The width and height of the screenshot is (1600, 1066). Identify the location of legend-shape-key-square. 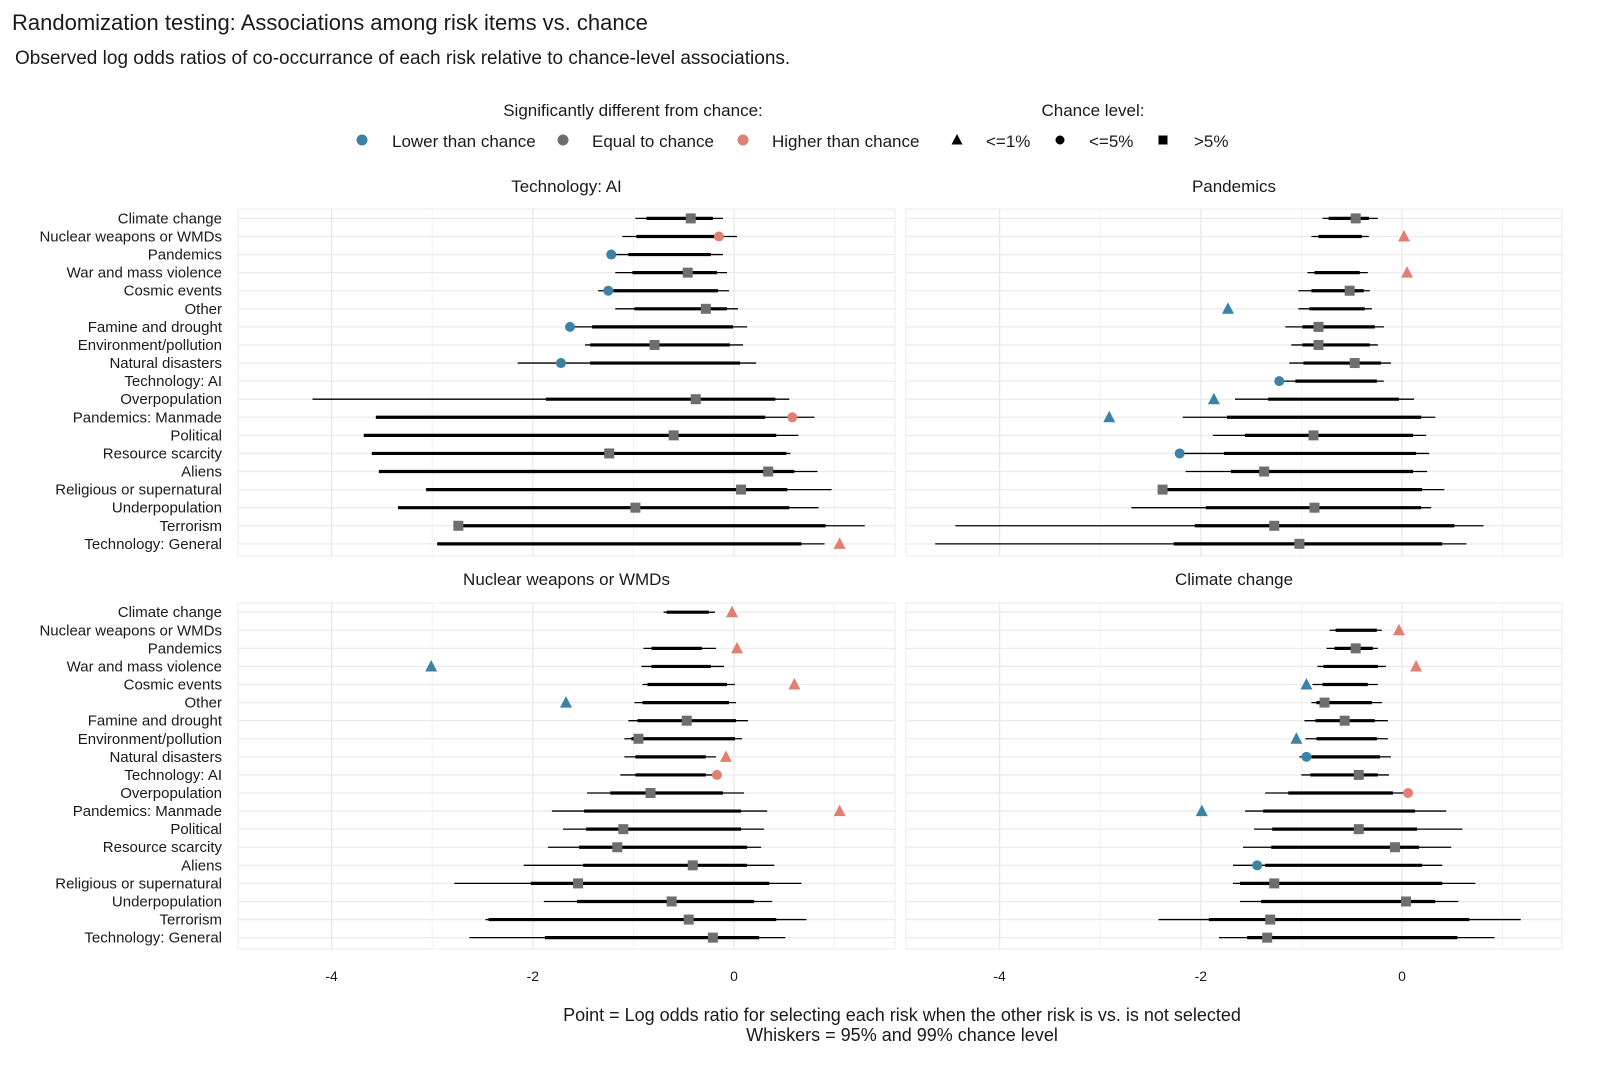
(1163, 140).